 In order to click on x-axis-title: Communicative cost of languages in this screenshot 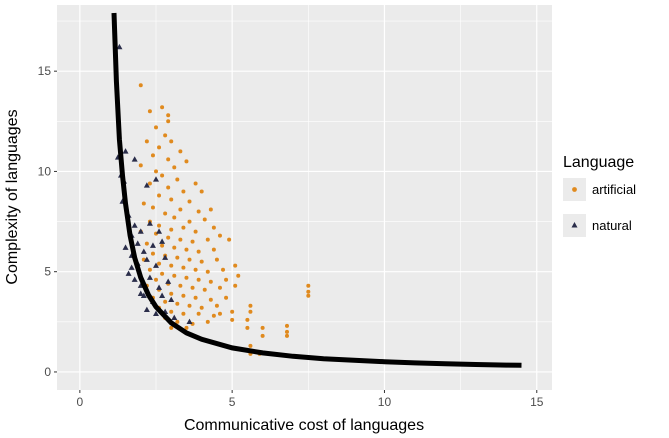, I will do `click(304, 425)`.